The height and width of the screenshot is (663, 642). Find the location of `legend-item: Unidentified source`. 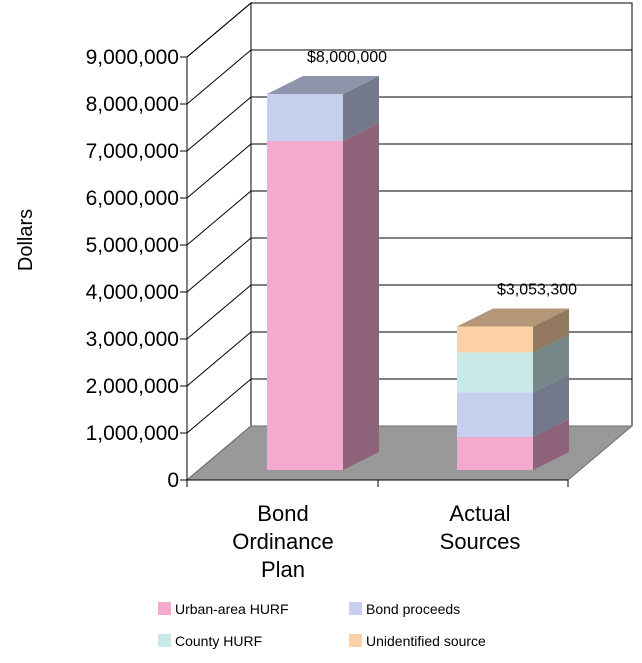

legend-item: Unidentified source is located at coordinates (417, 641).